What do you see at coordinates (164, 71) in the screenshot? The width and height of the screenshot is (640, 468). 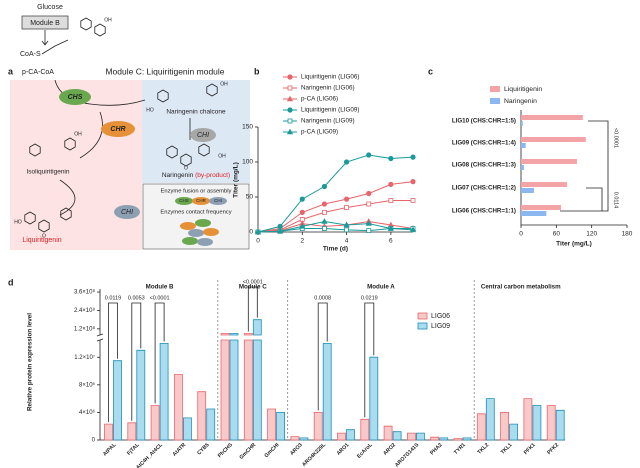 I see `module-title: Module C: Liquiritigenin module` at bounding box center [164, 71].